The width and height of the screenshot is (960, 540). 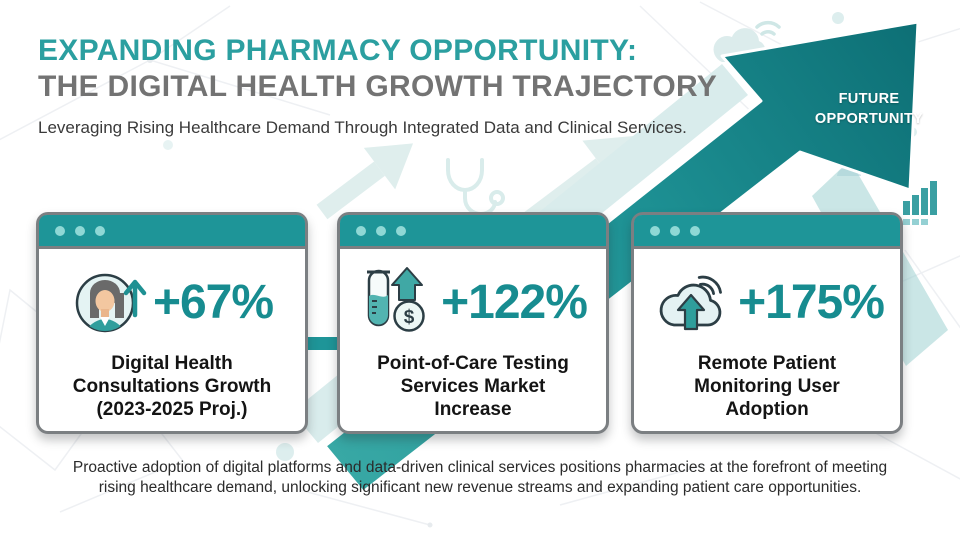 What do you see at coordinates (869, 98) in the screenshot?
I see `future-label-line1: FUTURE` at bounding box center [869, 98].